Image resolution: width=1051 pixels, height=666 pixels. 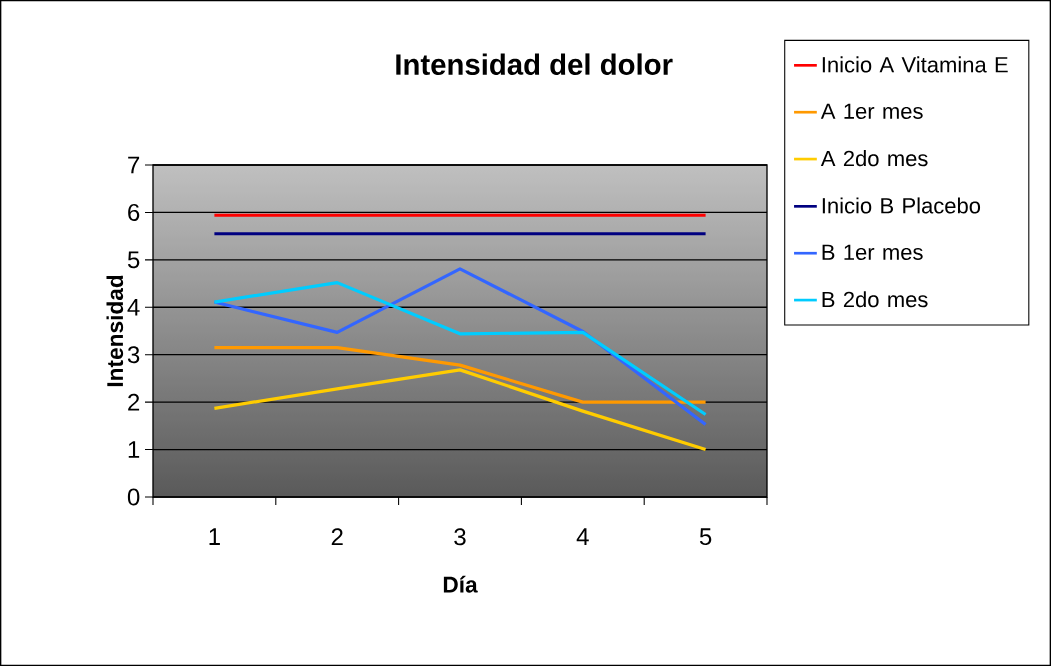 I want to click on legend-label: Inicio B Placebo, so click(x=901, y=205).